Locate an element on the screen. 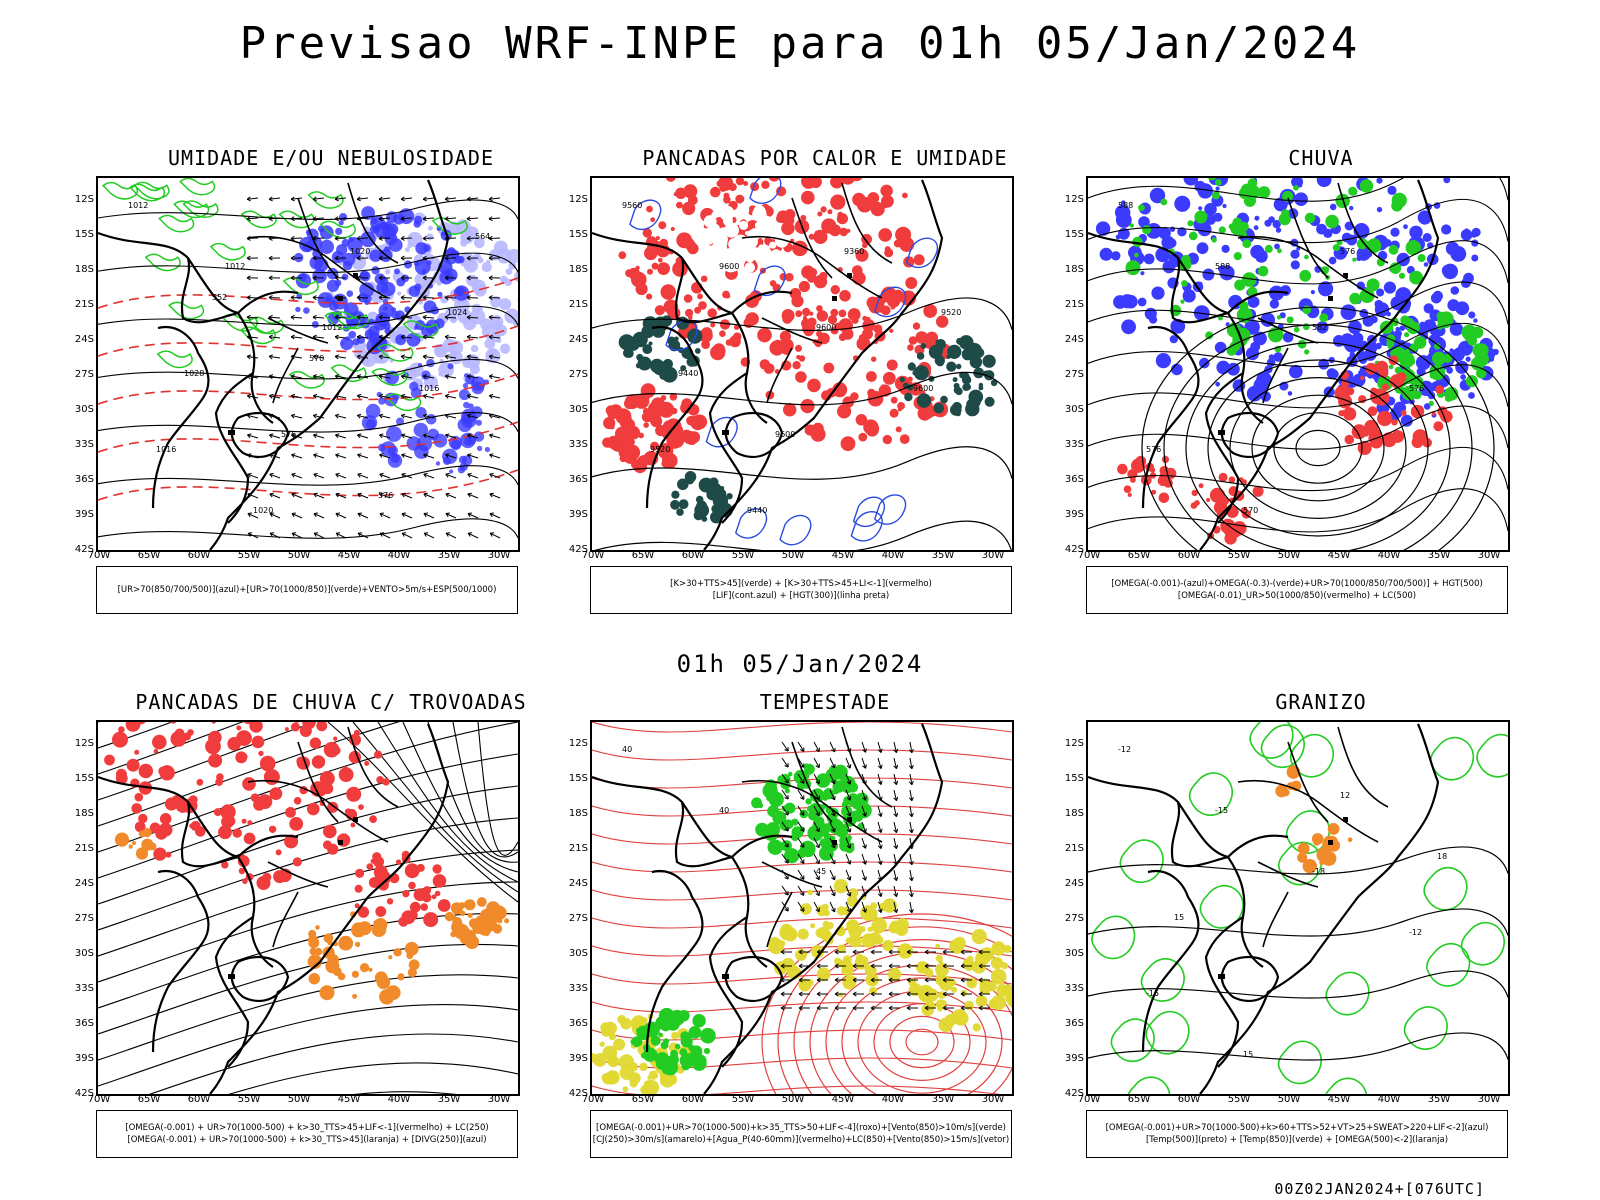  contour-label: 1012 is located at coordinates (332, 327).